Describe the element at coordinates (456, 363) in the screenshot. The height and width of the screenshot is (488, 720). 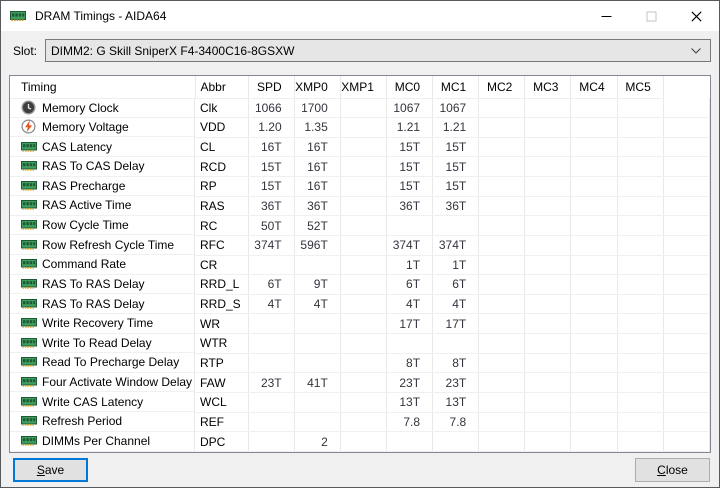
I see `value-cell: 8T` at that location.